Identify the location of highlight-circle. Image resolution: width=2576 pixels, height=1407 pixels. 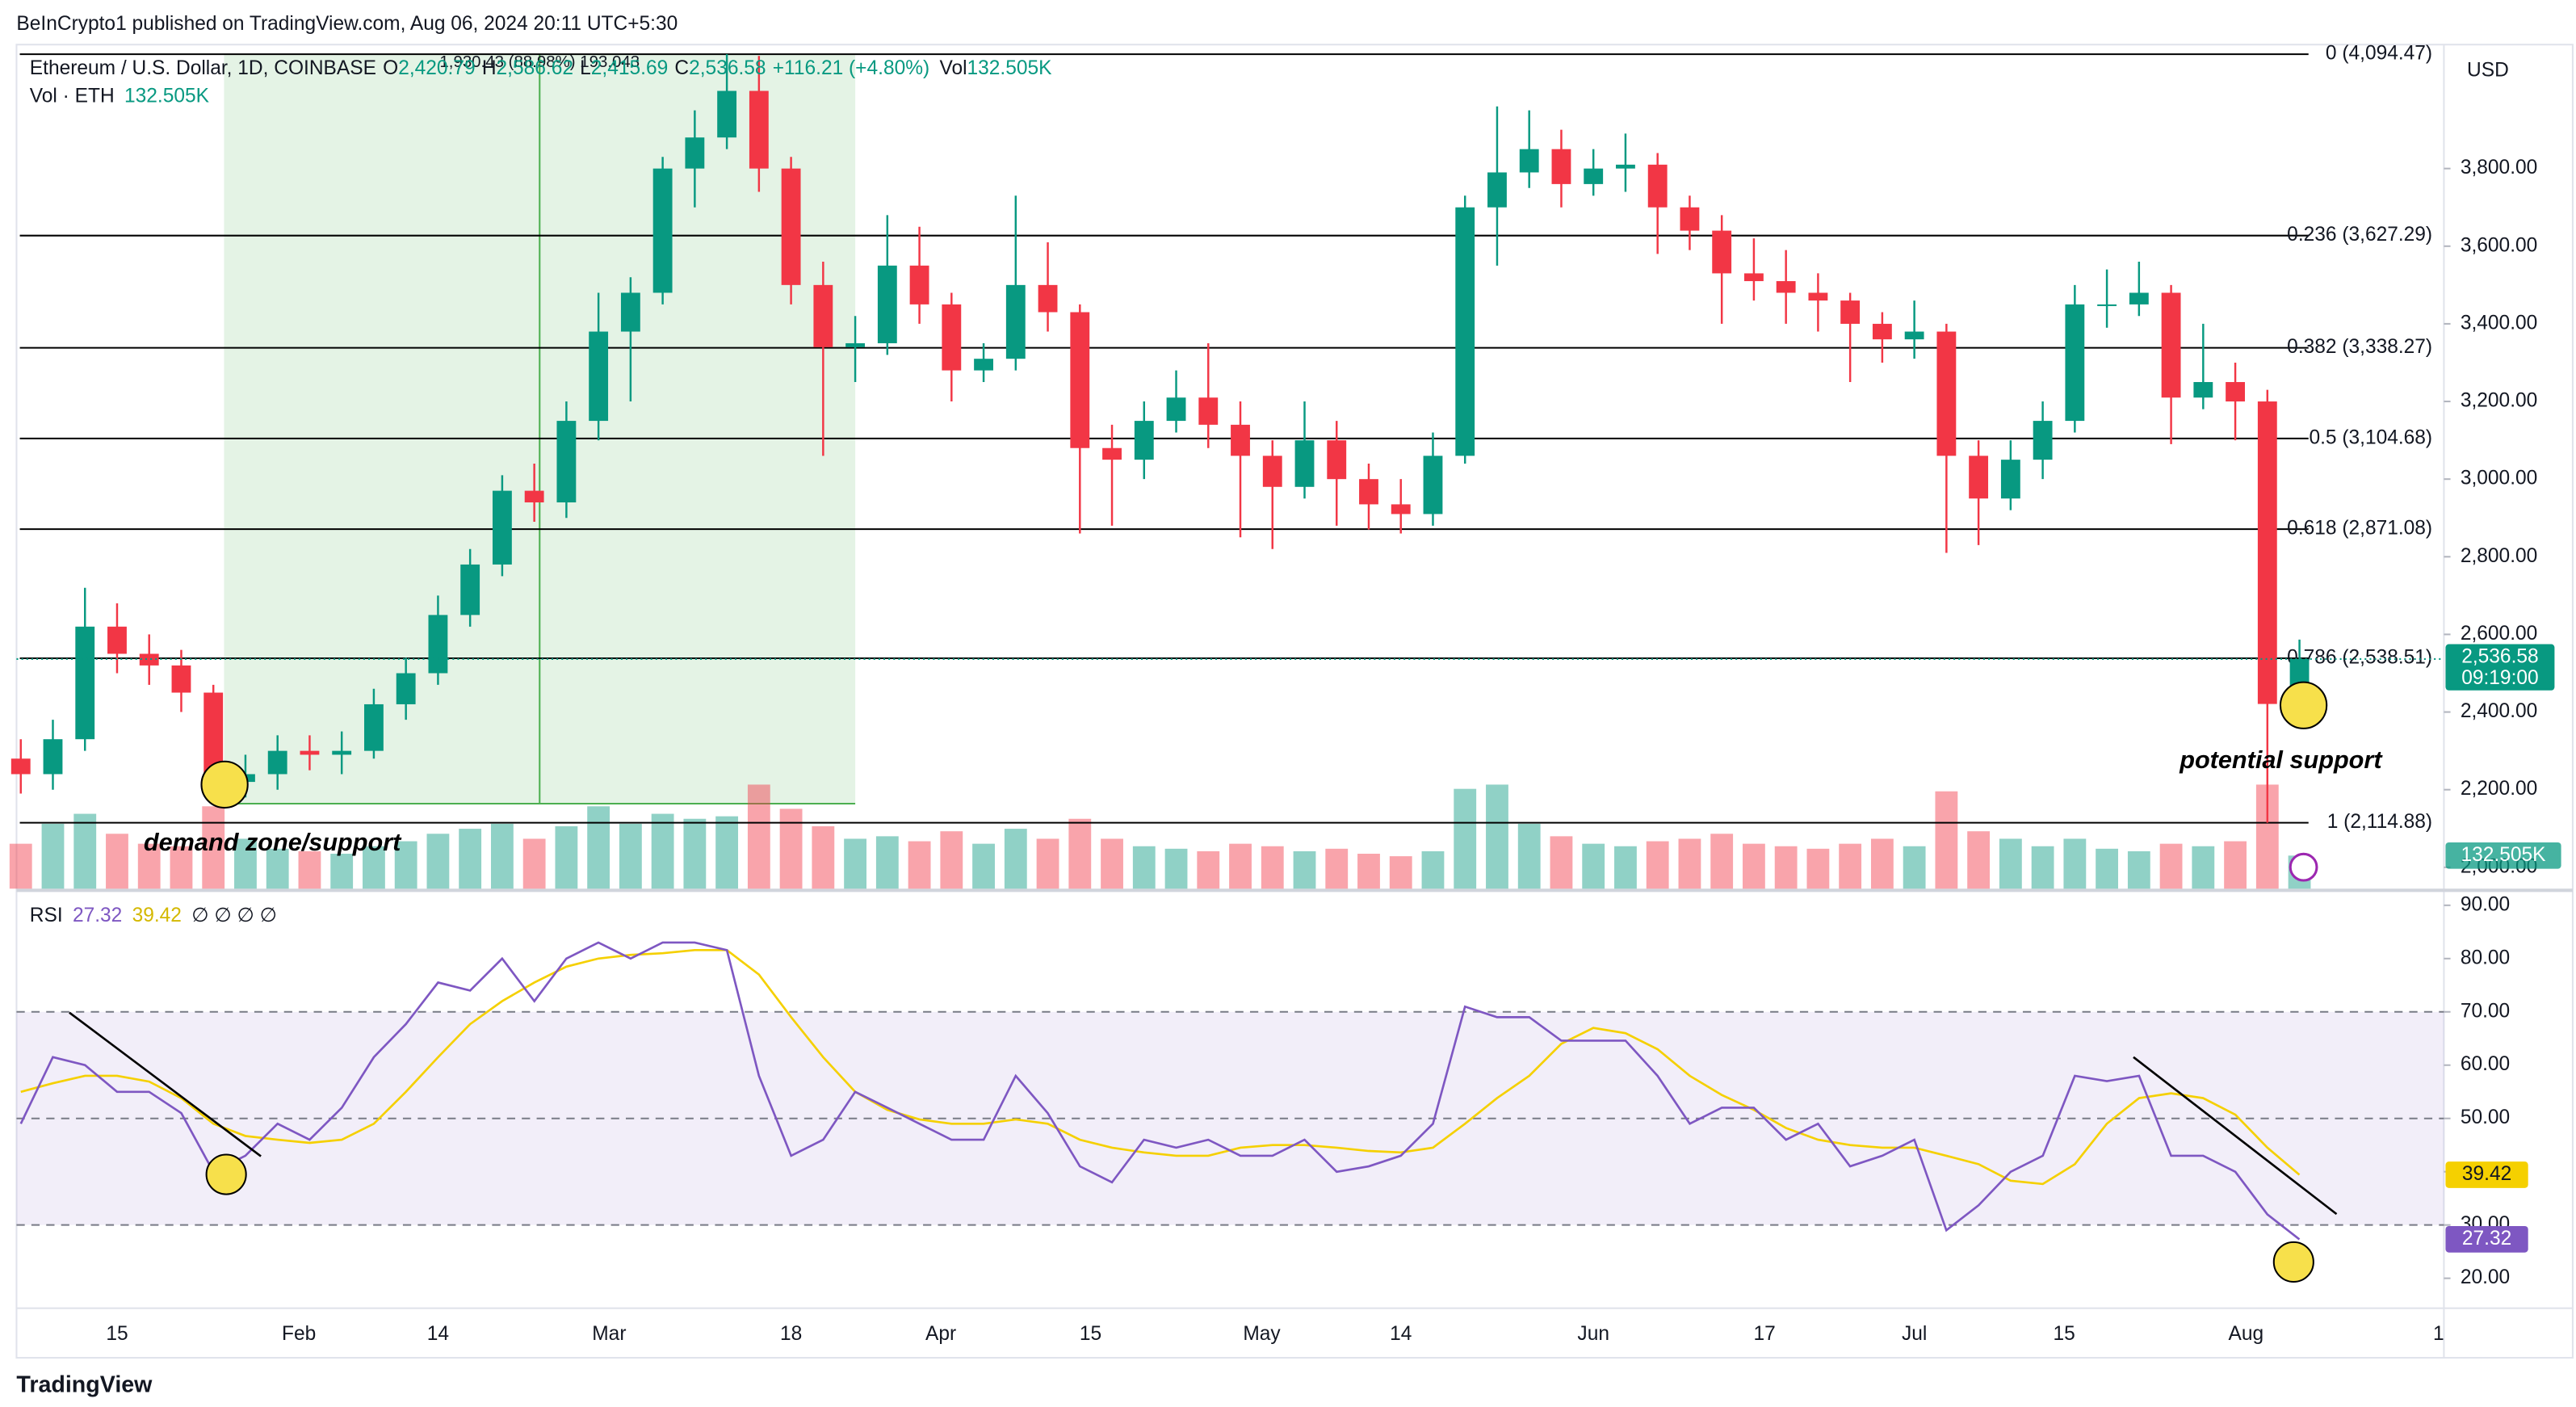
(226, 1174).